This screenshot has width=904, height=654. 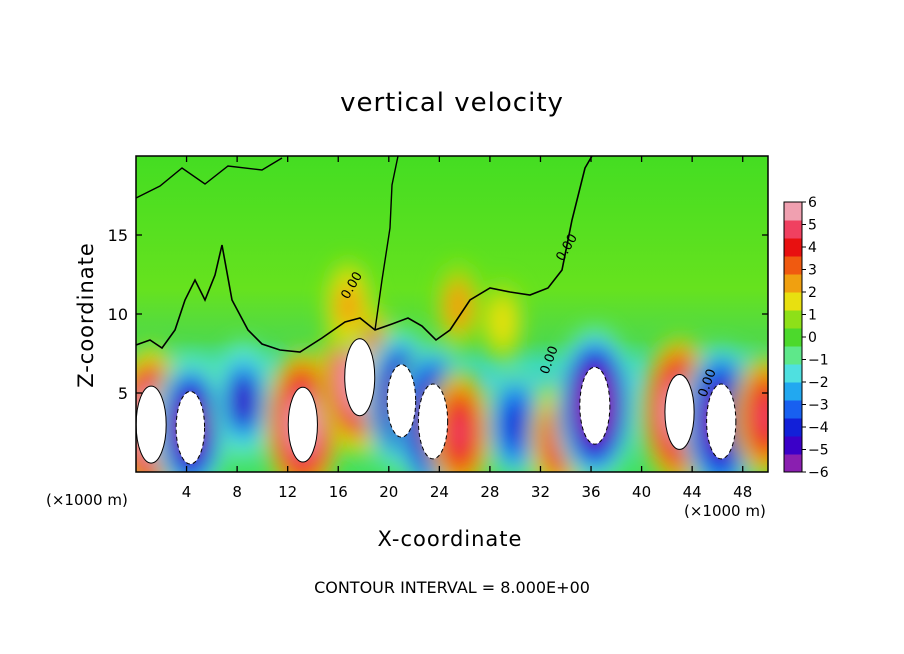 What do you see at coordinates (489, 492) in the screenshot?
I see `x-tick-label: 28` at bounding box center [489, 492].